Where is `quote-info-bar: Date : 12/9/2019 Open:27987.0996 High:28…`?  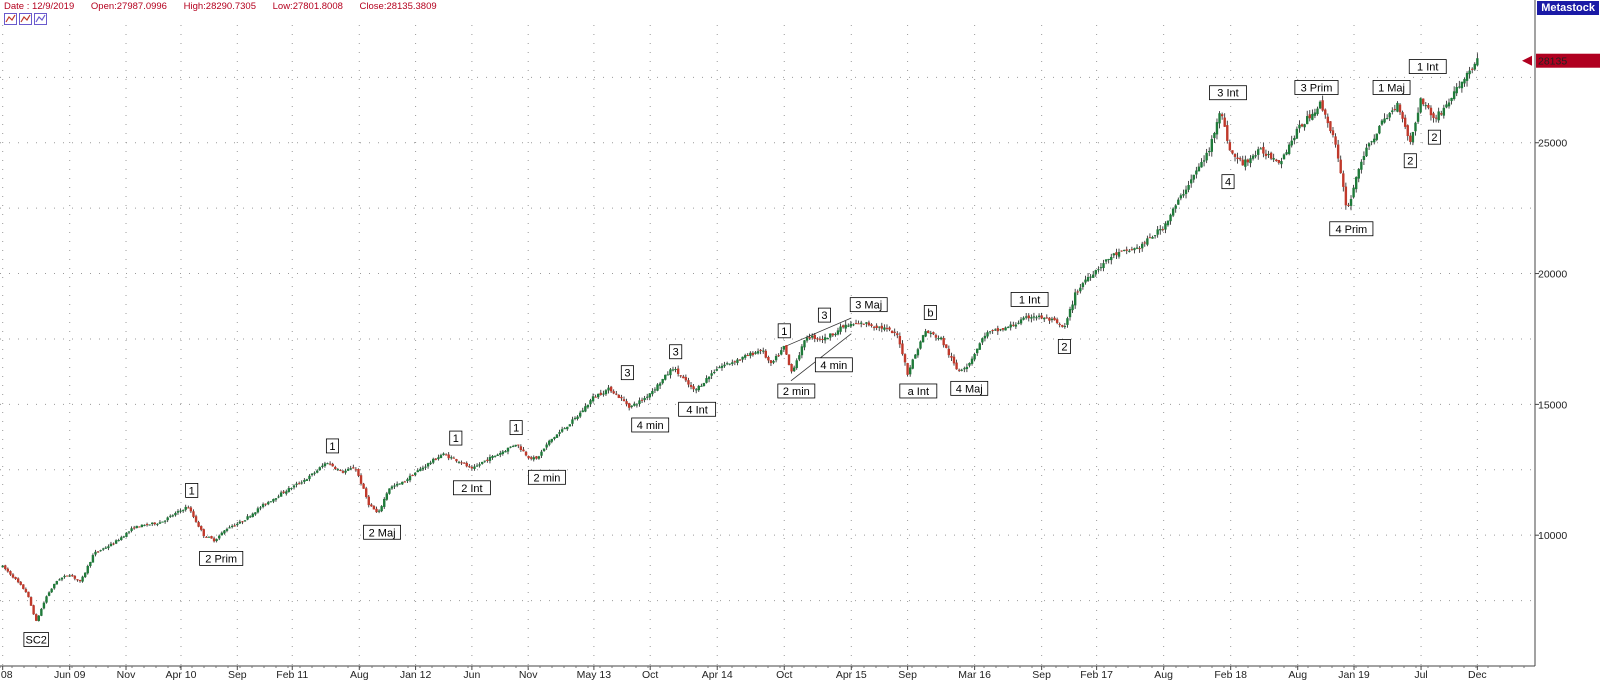 quote-info-bar: Date : 12/9/2019 Open:27987.0996 High:28… is located at coordinates (227, 6).